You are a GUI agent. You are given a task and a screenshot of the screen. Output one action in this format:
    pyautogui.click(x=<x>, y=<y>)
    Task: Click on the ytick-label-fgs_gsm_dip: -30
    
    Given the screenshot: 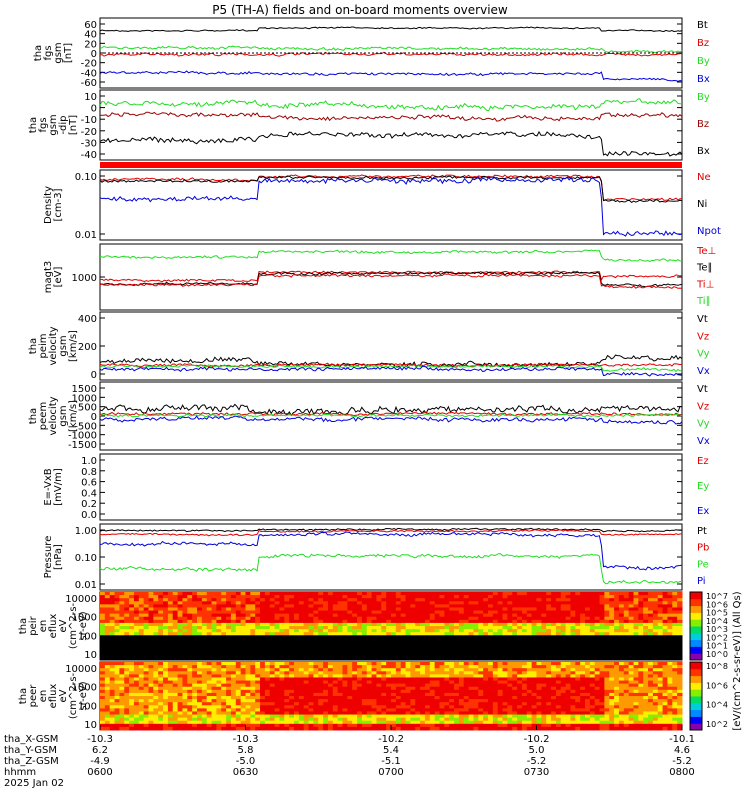 What is the action you would take?
    pyautogui.click(x=89, y=143)
    